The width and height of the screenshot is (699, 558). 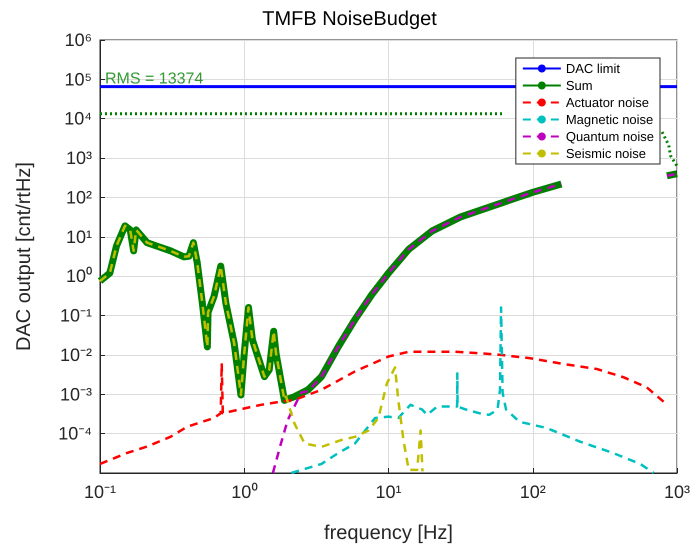 What do you see at coordinates (24, 256) in the screenshot?
I see `y-axis-title: DAC output [cnt/rtHz]` at bounding box center [24, 256].